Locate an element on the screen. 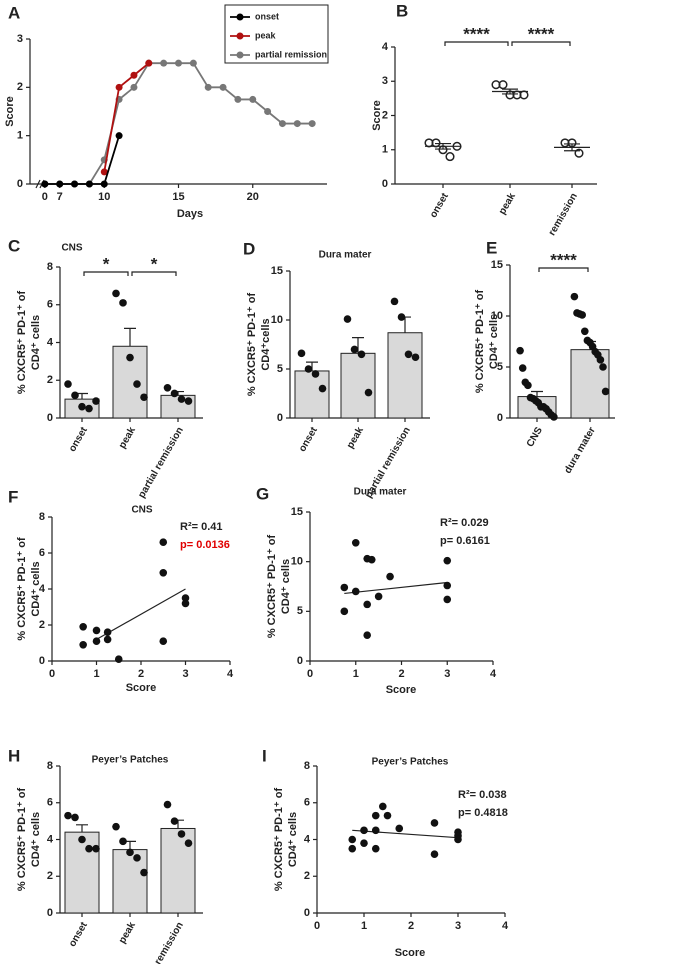  y-tick-label: 10 is located at coordinates (497, 316).